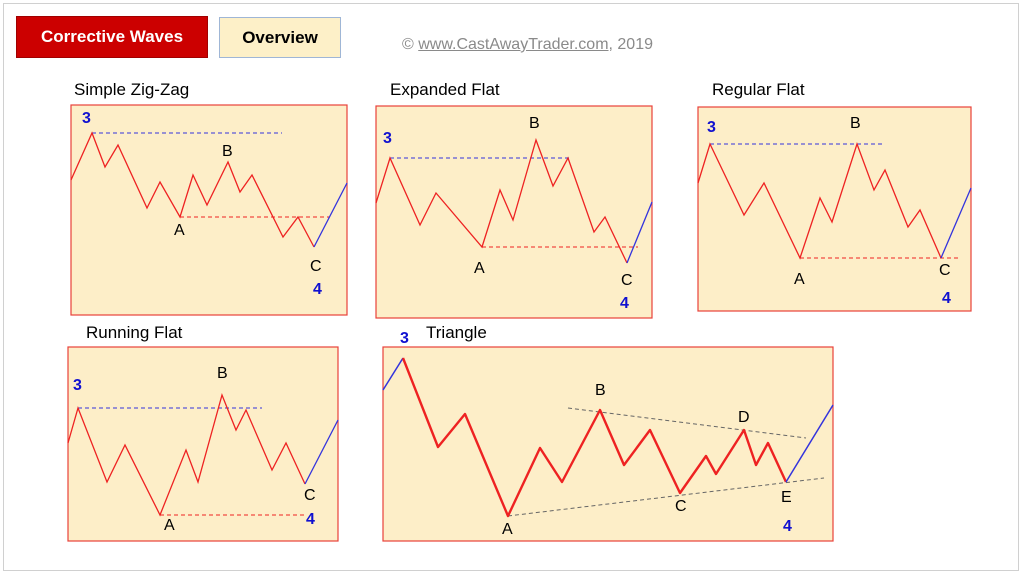 This screenshot has width=1024, height=576. I want to click on panel-simple-zigzag: 3 B A C 4, so click(209, 210).